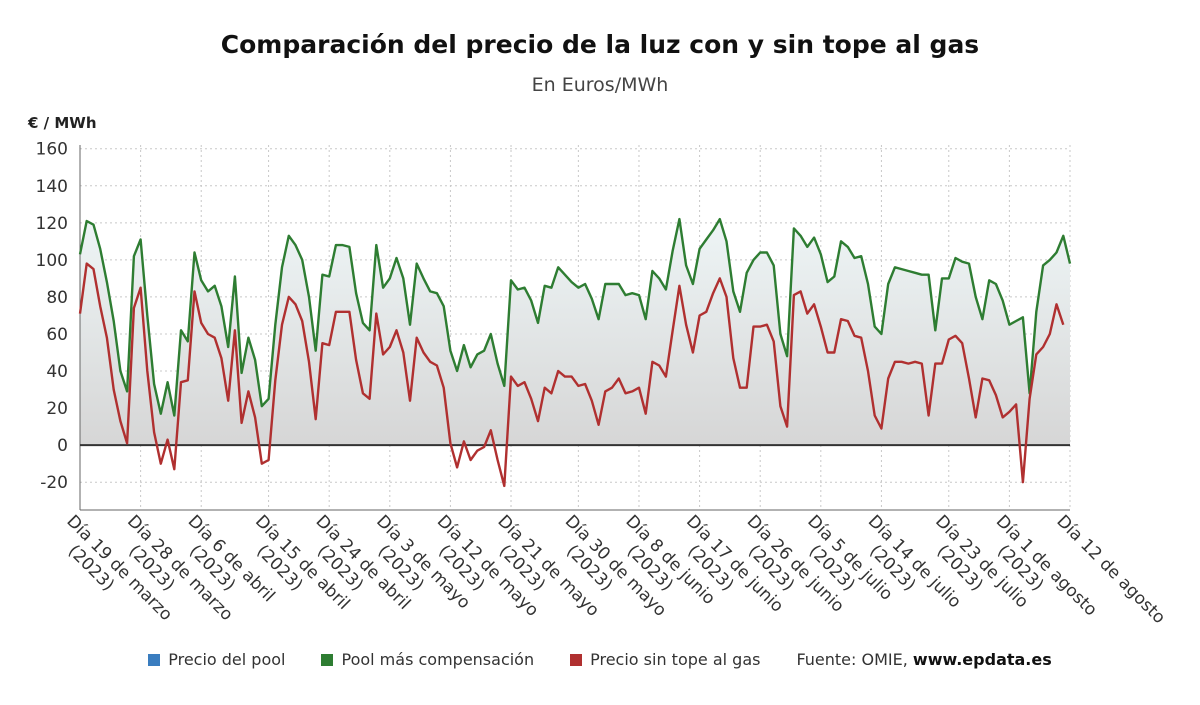  I want to click on source-note: Fuente: OMIE, www.epdata.es, so click(923, 659).